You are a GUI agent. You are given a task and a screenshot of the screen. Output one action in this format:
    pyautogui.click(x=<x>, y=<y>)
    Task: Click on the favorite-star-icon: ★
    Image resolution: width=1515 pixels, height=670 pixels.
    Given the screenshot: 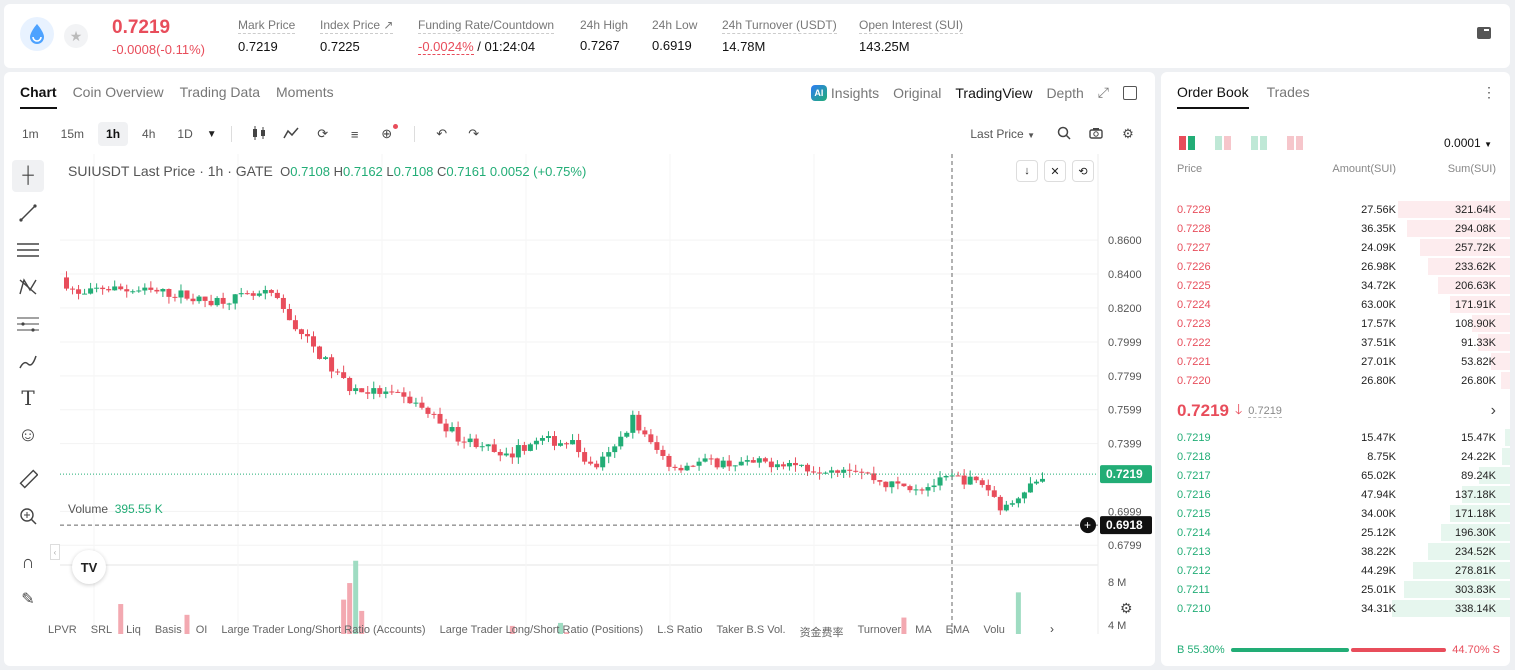 What is the action you would take?
    pyautogui.click(x=76, y=36)
    